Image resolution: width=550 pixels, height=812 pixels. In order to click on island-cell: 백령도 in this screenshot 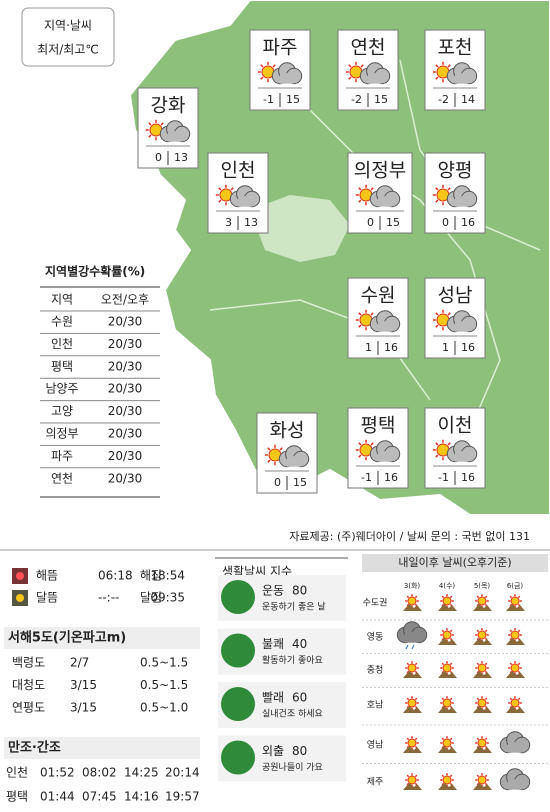, I will do `click(28, 663)`.